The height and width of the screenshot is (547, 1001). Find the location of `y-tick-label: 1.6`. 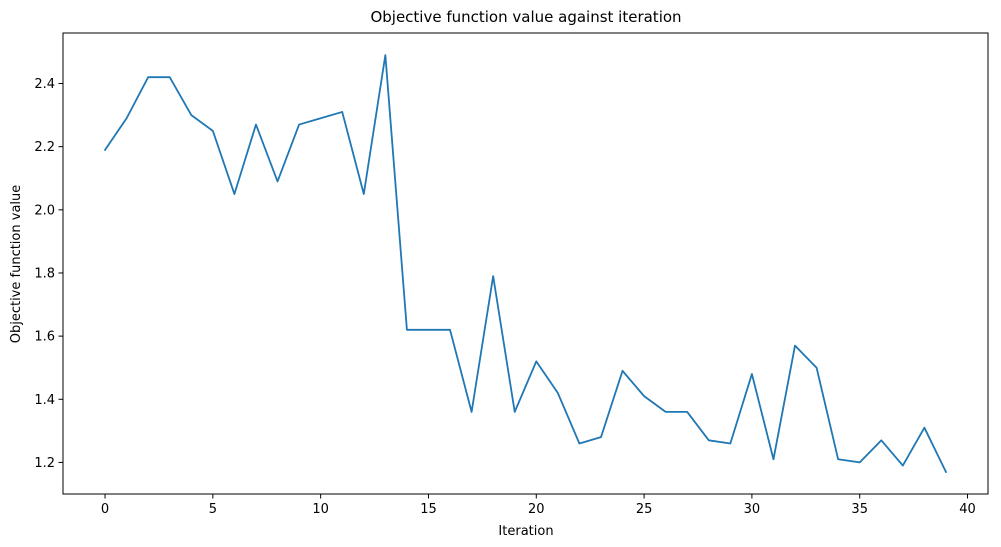

y-tick-label: 1.6 is located at coordinates (44, 337).